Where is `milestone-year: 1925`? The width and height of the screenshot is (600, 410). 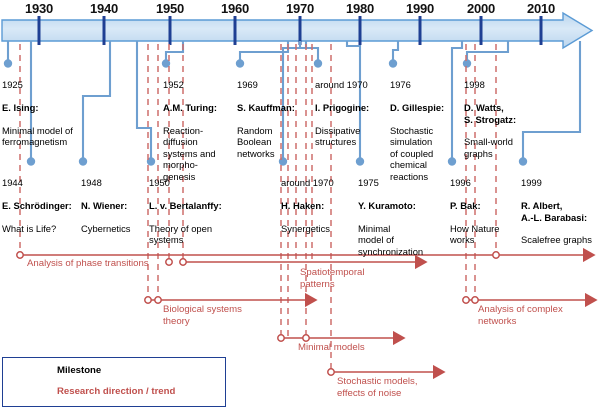 milestone-year: 1925 is located at coordinates (12, 85).